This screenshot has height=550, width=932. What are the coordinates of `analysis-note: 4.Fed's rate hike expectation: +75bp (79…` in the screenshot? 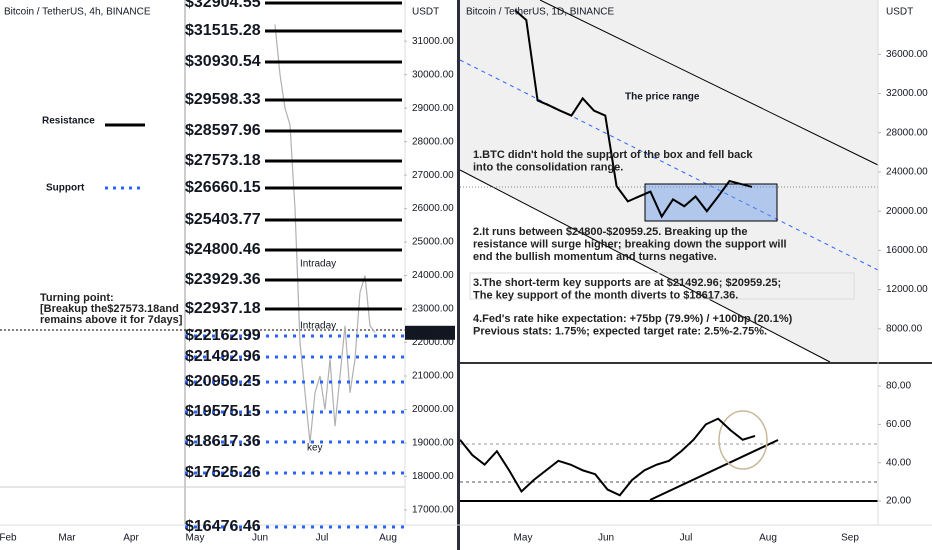 It's located at (633, 319).